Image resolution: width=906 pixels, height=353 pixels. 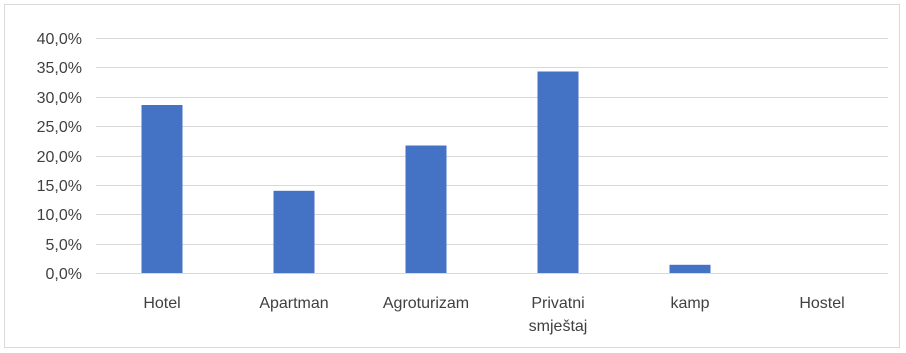 I want to click on y-tick-label: 5,0%, so click(x=64, y=245).